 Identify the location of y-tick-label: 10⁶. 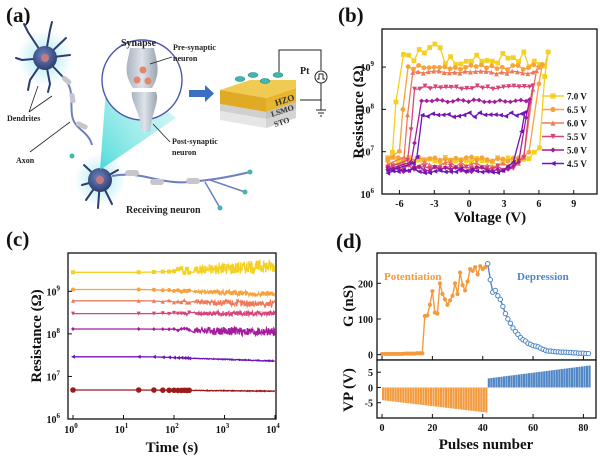
(54, 419).